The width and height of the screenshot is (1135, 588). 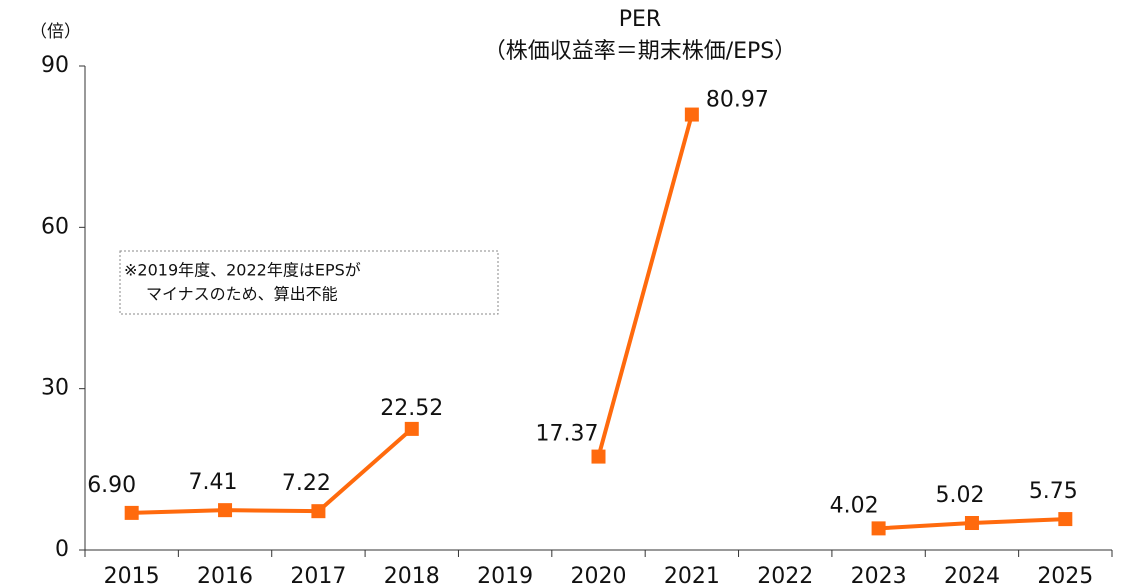 What do you see at coordinates (785, 576) in the screenshot?
I see `x-tick-label: 2022` at bounding box center [785, 576].